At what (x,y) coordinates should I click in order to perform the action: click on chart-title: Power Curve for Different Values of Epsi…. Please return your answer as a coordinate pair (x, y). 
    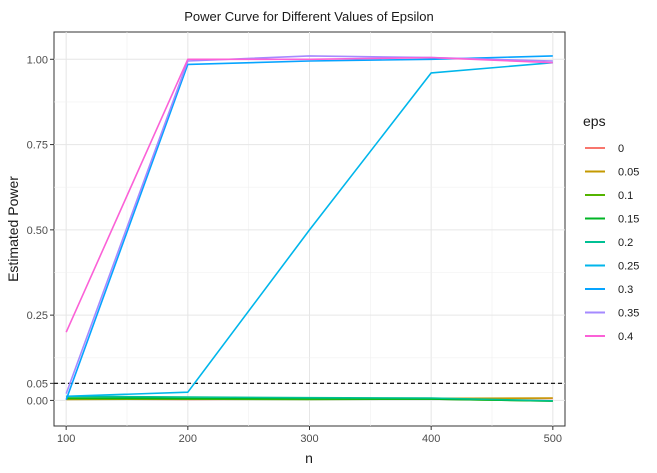
    Looking at the image, I should click on (309, 16).